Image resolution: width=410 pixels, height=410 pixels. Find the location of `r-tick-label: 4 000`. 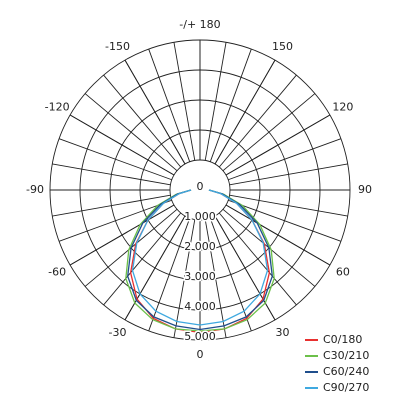

r-tick-label: 4 000 is located at coordinates (200, 306).